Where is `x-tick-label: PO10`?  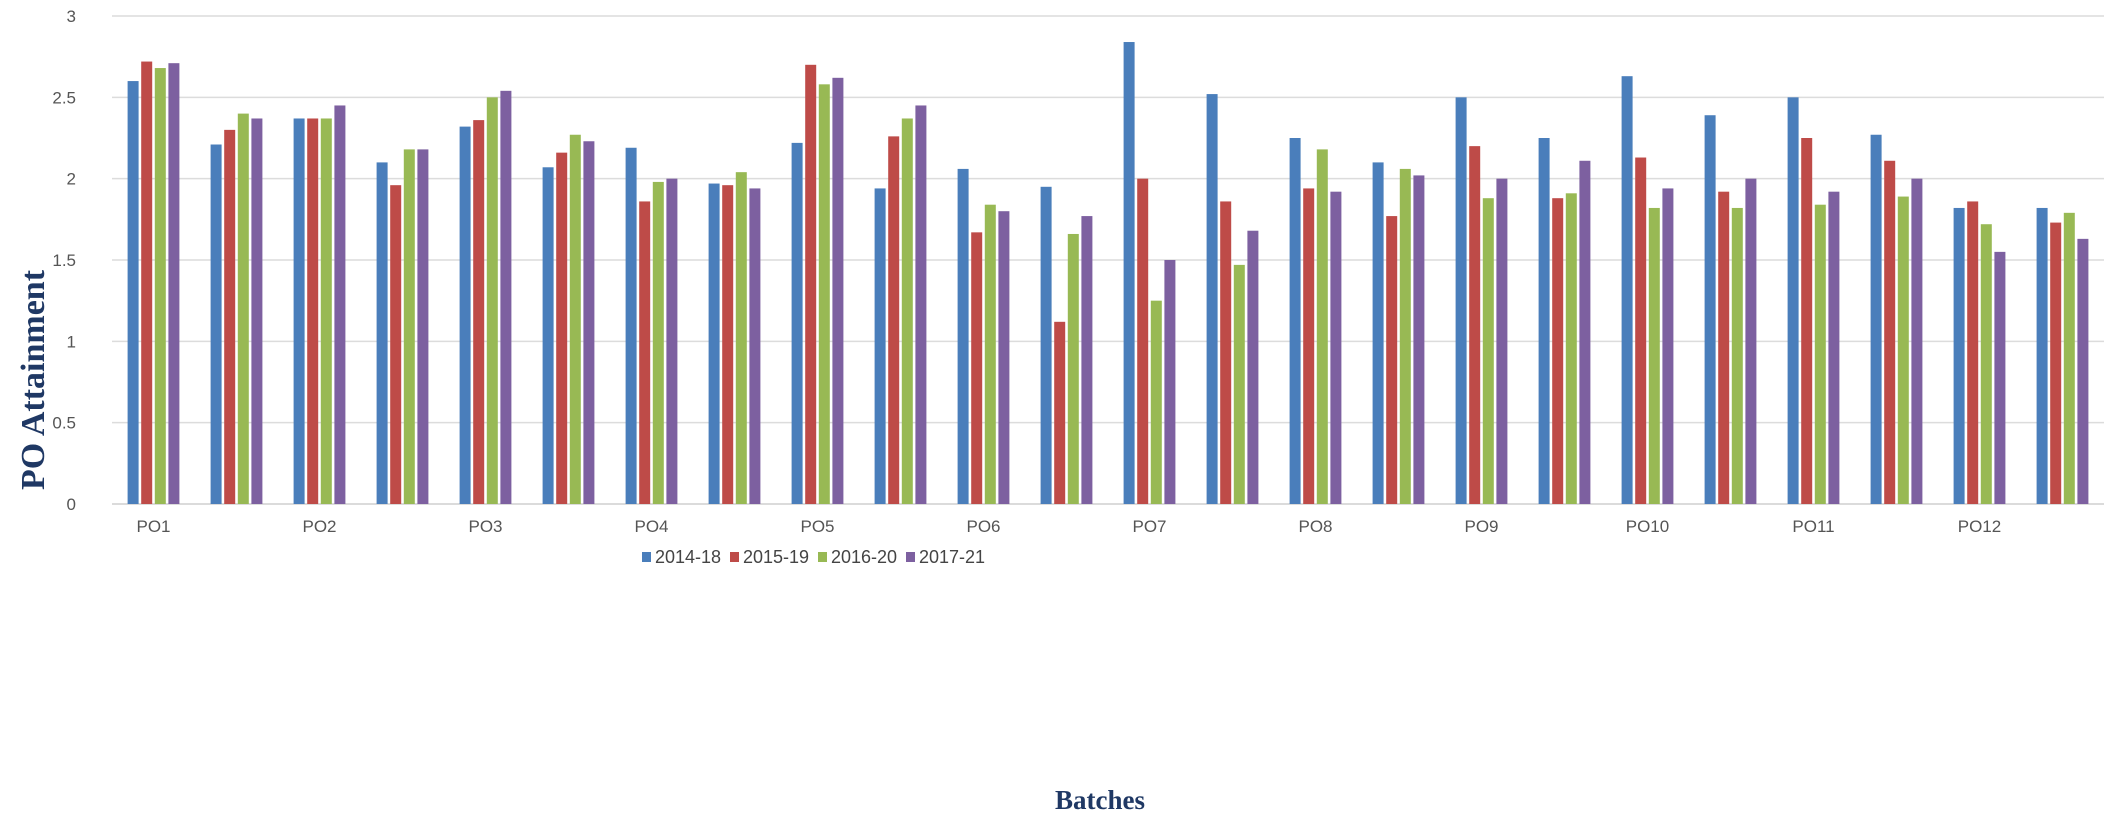 x-tick-label: PO10 is located at coordinates (1647, 526).